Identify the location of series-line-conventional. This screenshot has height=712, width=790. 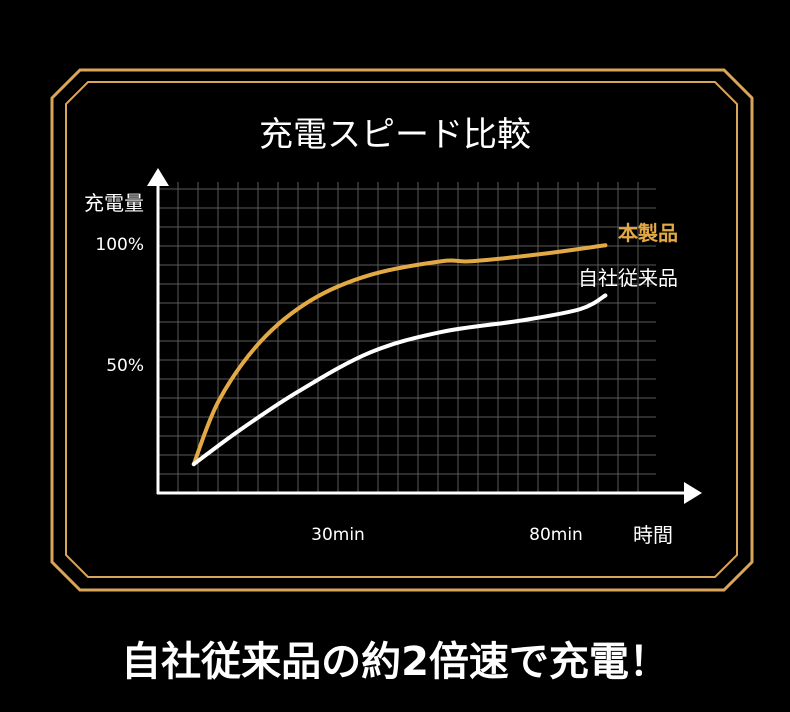
(399, 380).